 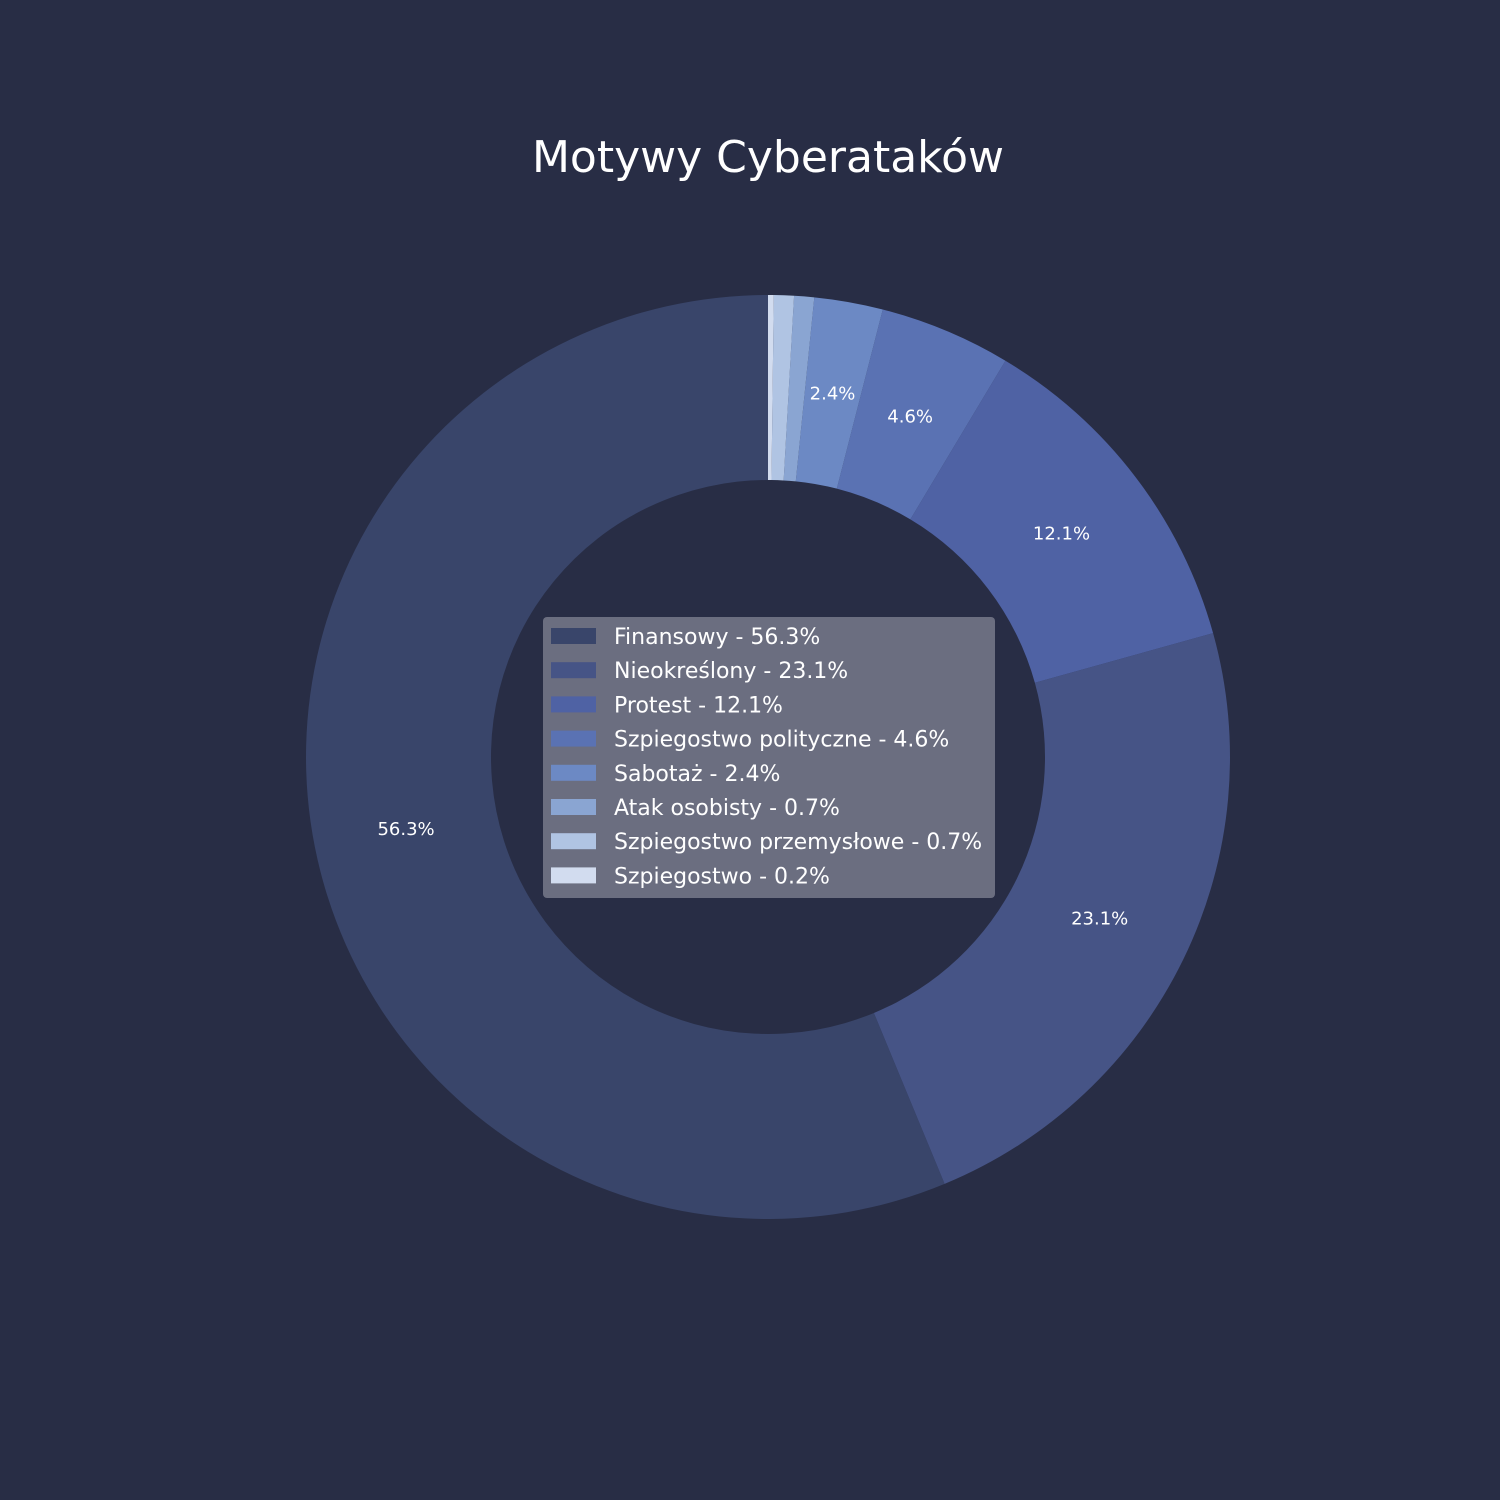 What do you see at coordinates (731, 671) in the screenshot?
I see `legend-label-nieokreslony: Nieokreślony - 23.1%` at bounding box center [731, 671].